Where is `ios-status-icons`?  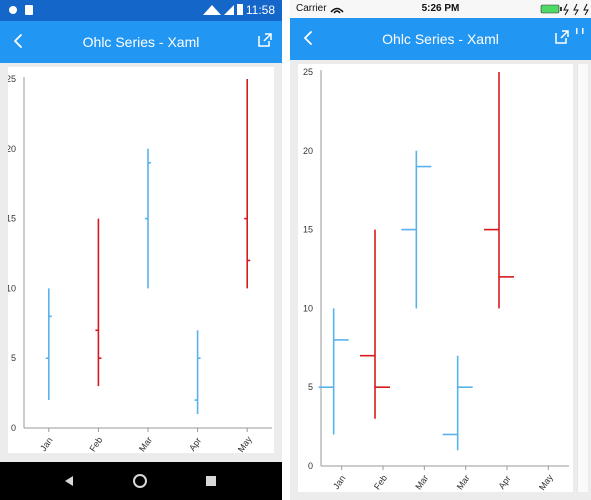 ios-status-icons is located at coordinates (459, 9).